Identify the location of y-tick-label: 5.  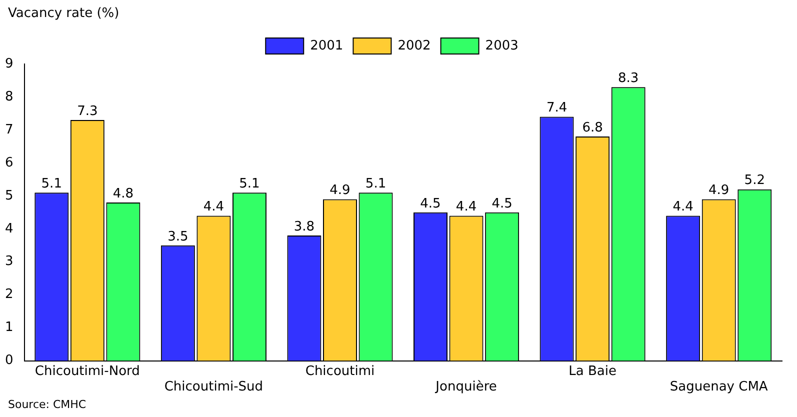
(9, 196).